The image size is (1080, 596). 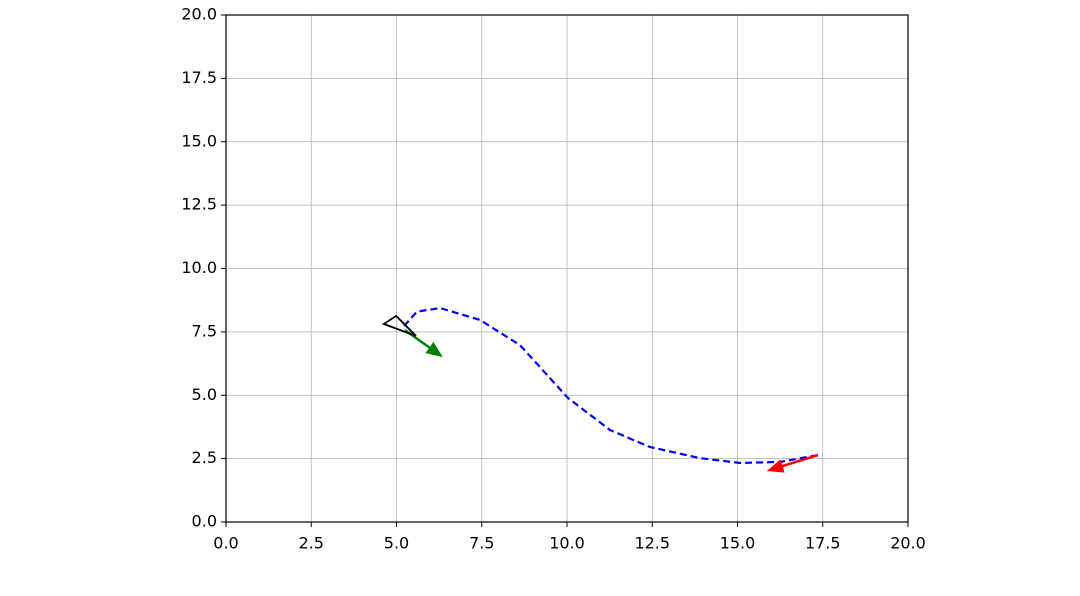 What do you see at coordinates (199, 267) in the screenshot?
I see `y-tick-label: 10.0` at bounding box center [199, 267].